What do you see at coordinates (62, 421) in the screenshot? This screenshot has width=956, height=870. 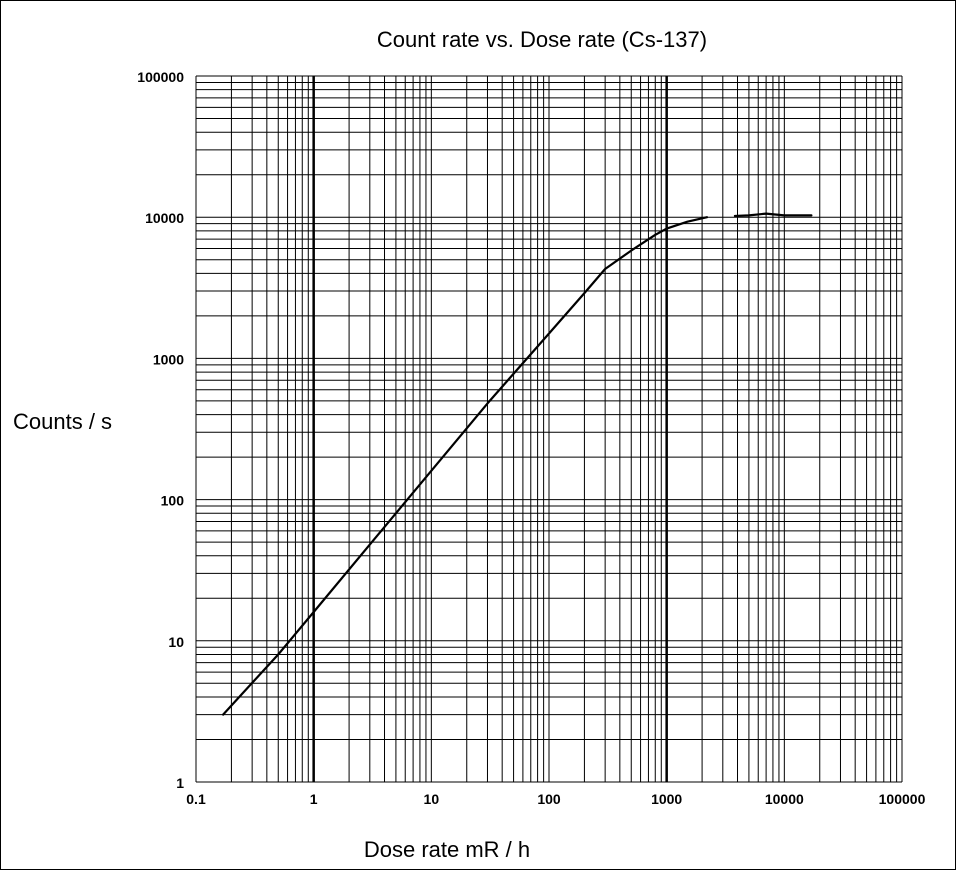 I see `y-axis-label: Counts / s` at bounding box center [62, 421].